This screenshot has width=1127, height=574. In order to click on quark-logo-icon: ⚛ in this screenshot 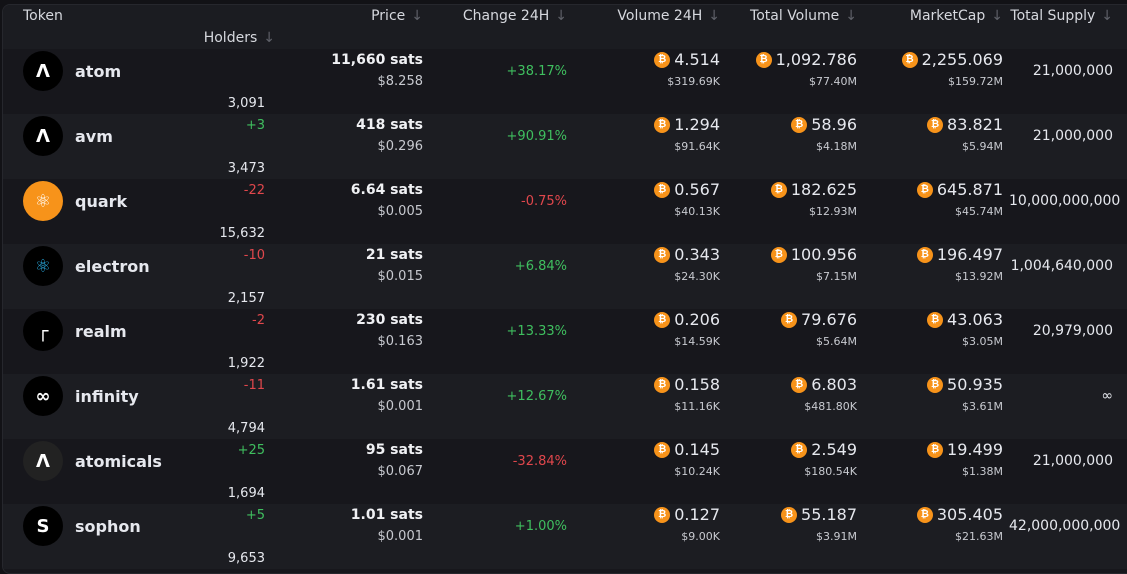, I will do `click(43, 201)`.